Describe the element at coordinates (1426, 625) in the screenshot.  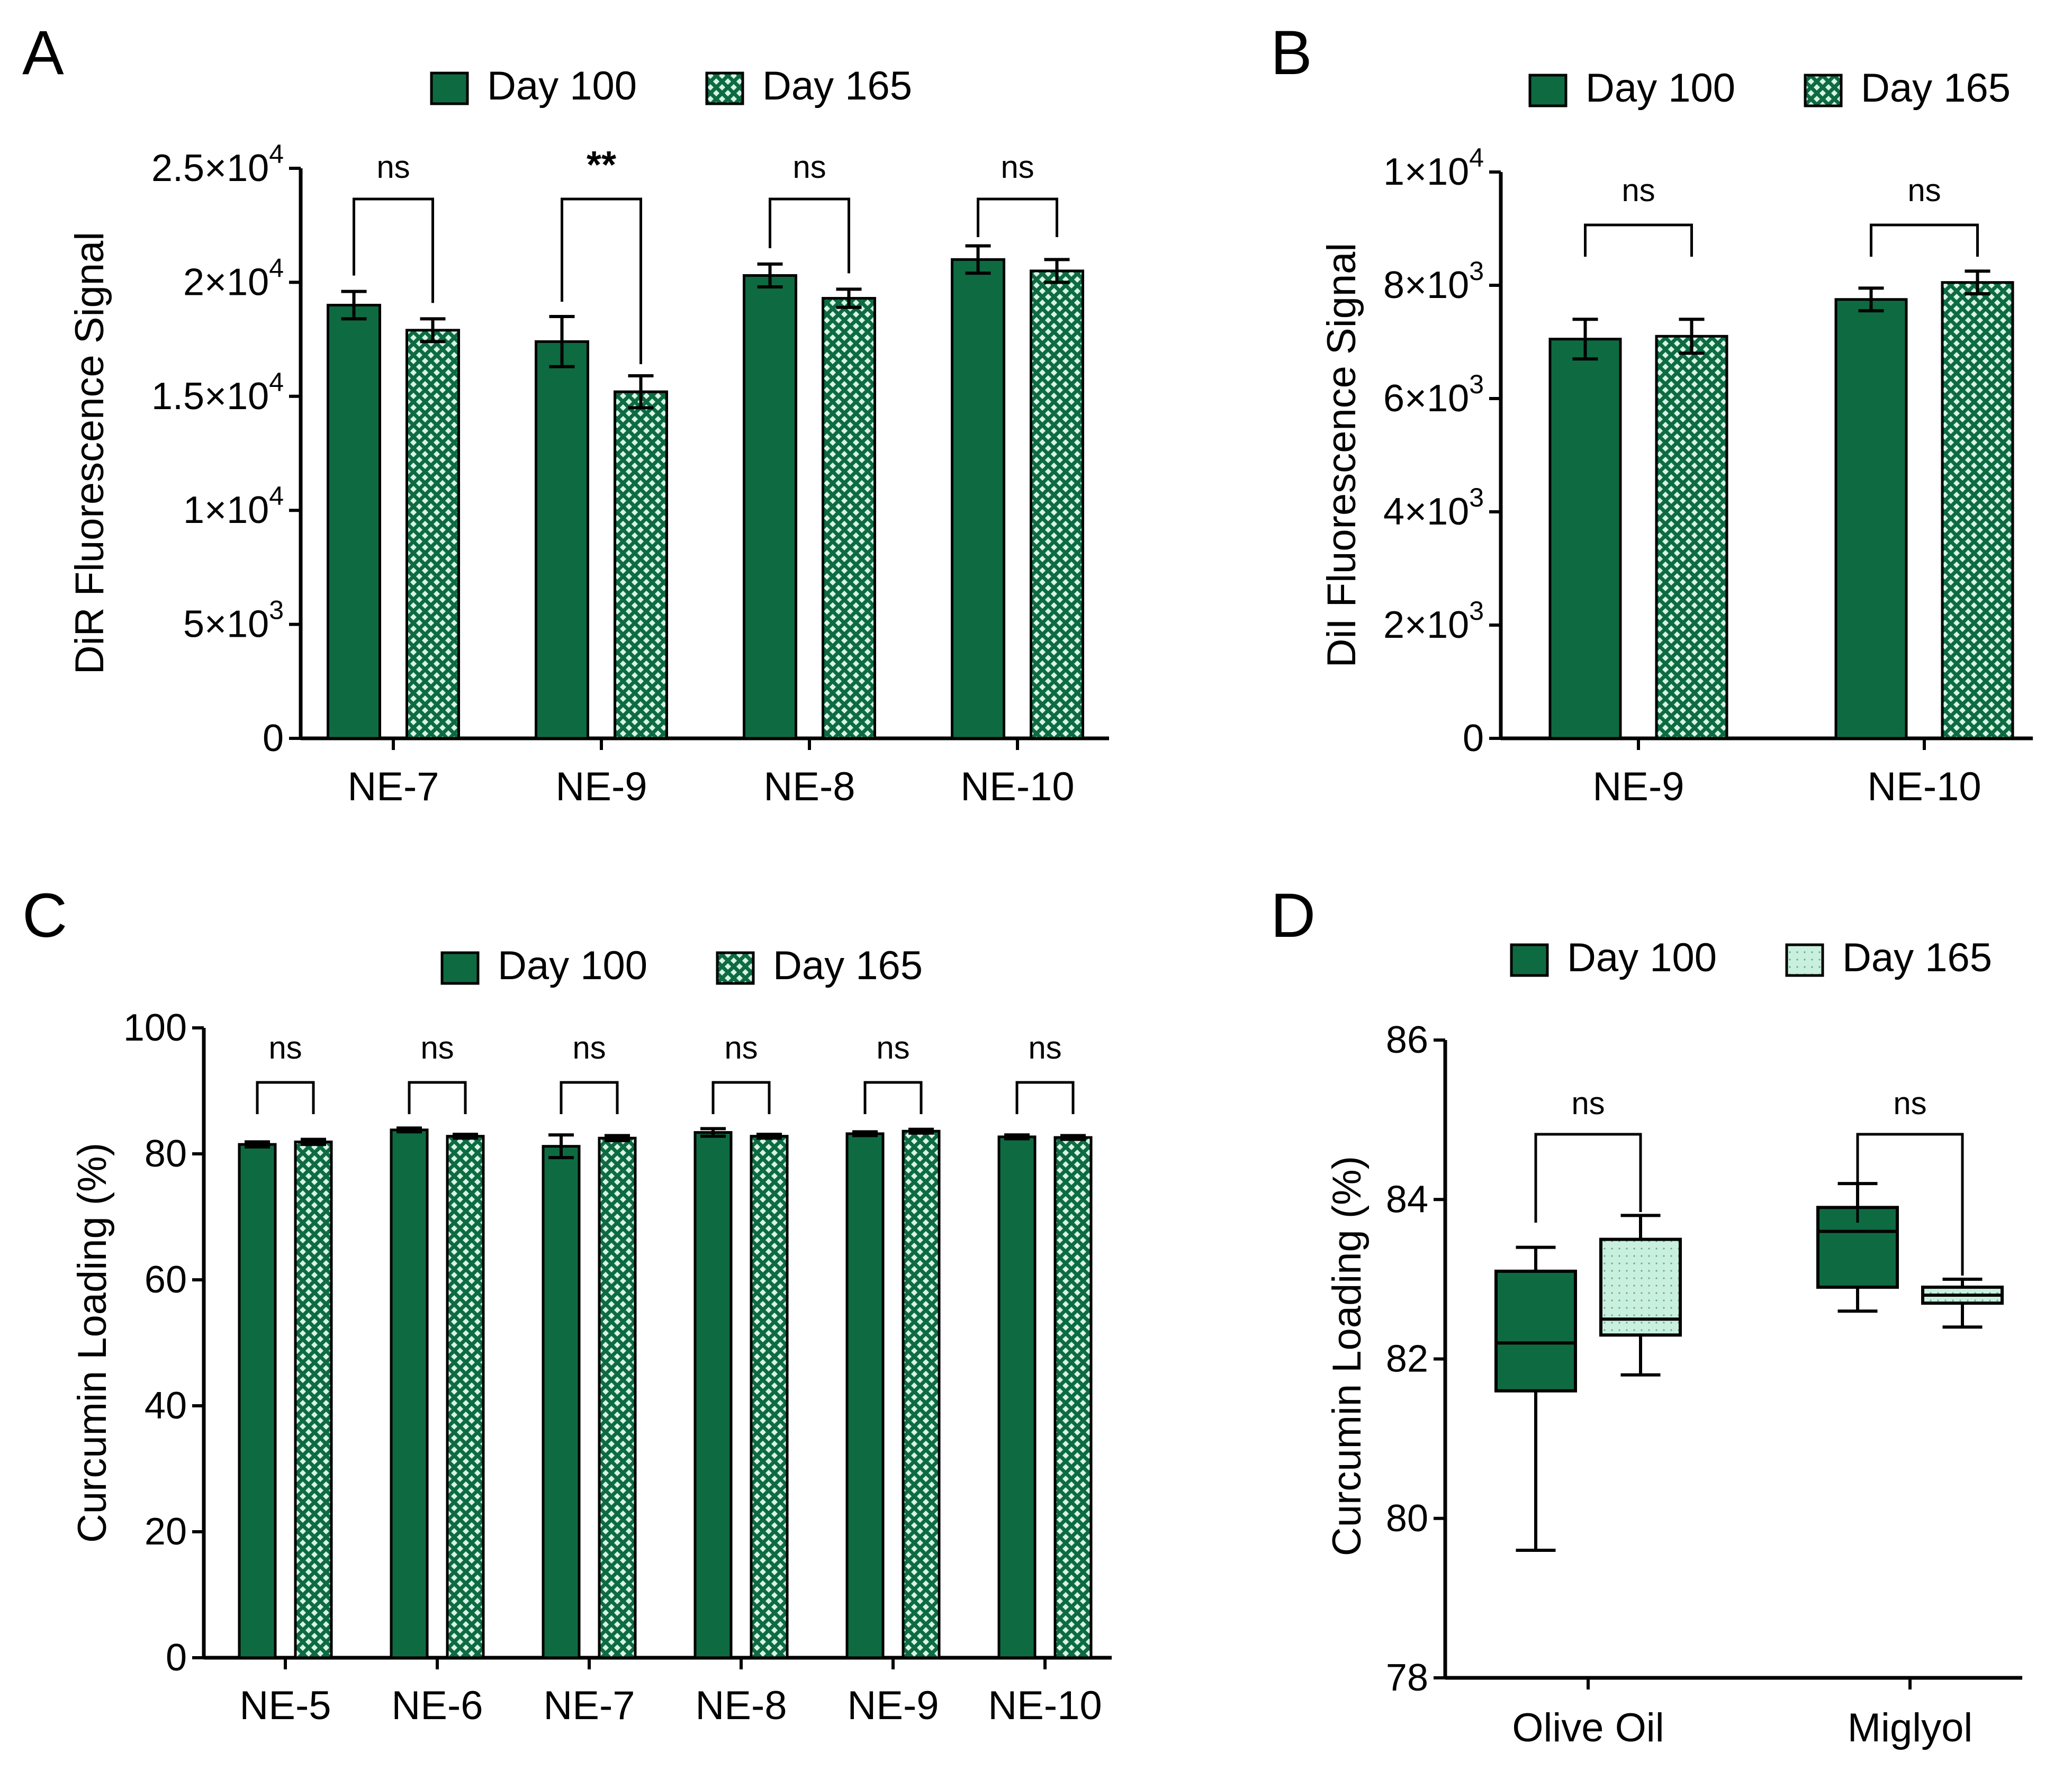
I see `y-tick-mantissa: 2×10` at that location.